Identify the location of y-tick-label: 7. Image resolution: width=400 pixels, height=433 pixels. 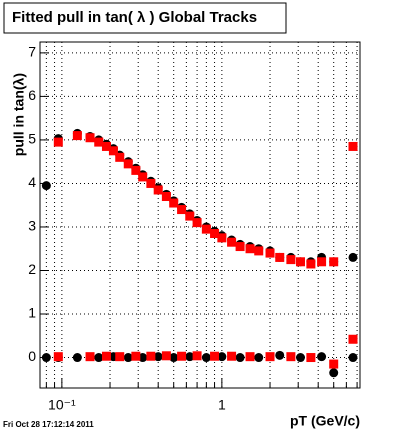
(32, 52).